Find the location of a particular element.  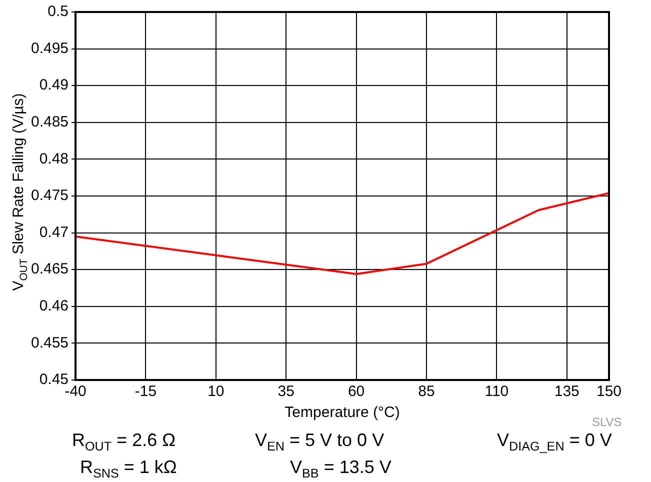

text: V$_{EN}$ = 5 V to 0 V is located at coordinates (319, 442).